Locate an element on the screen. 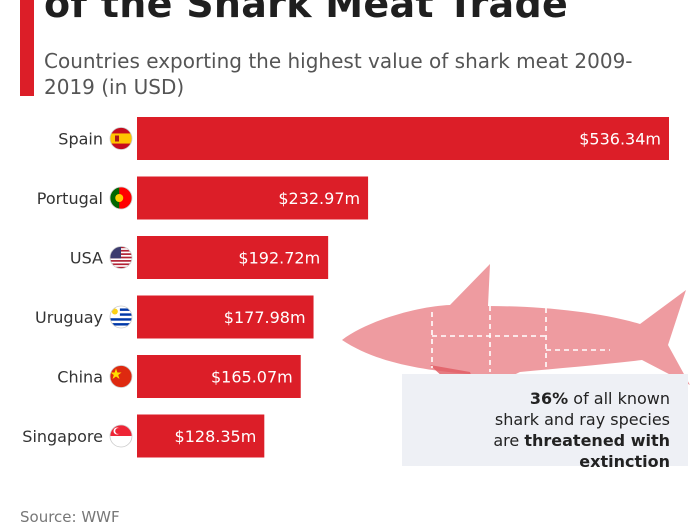  uruguay-flag-icon is located at coordinates (121, 317).